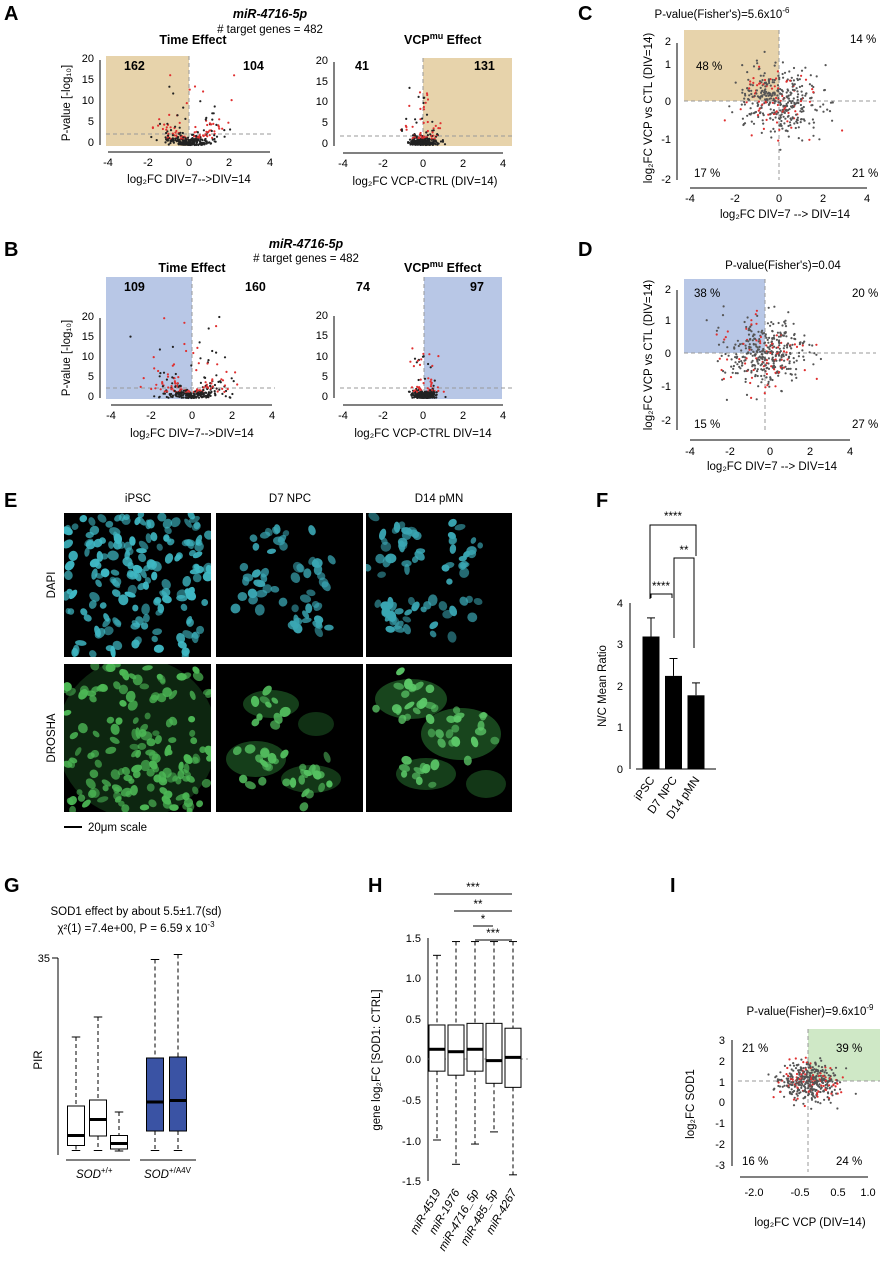 The width and height of the screenshot is (884, 1280). Describe the element at coordinates (270, 30) in the screenshot. I see `panel-a-target-genes: # target genes = 482` at that location.